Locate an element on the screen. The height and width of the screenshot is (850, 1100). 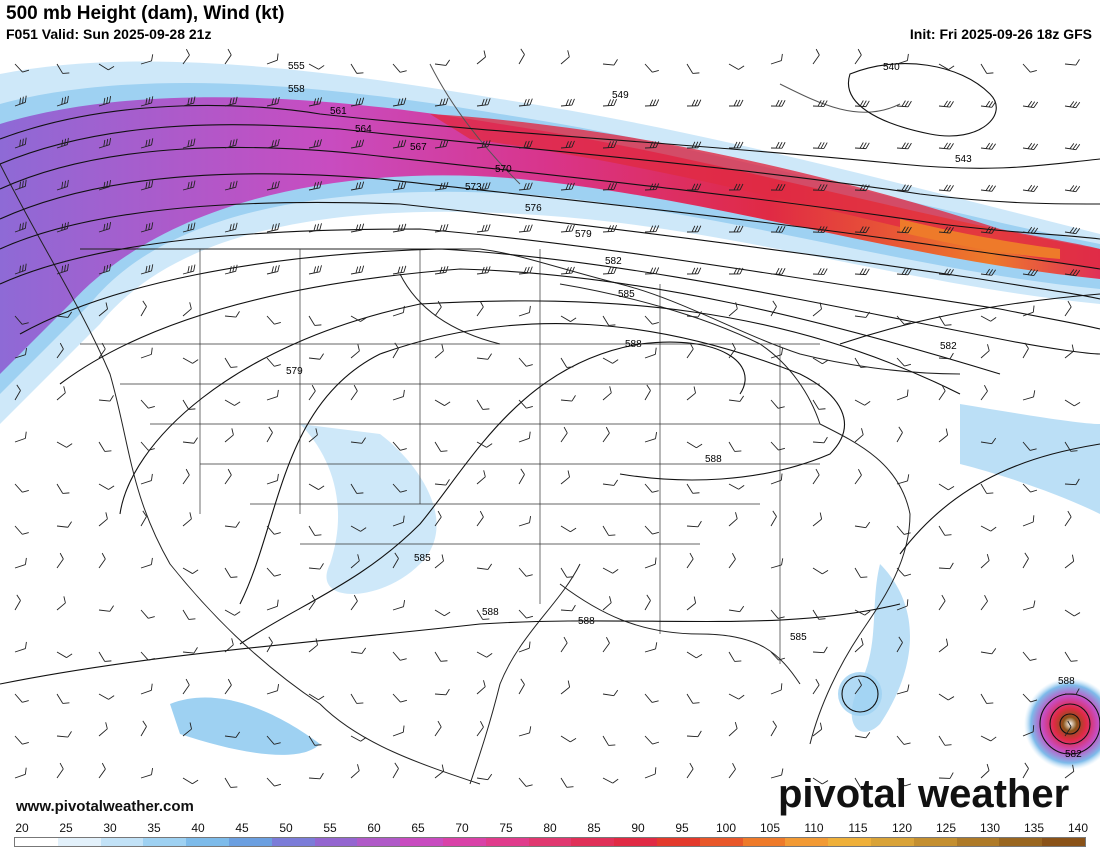
website-link: www.pivotalweather.com is located at coordinates (105, 806).